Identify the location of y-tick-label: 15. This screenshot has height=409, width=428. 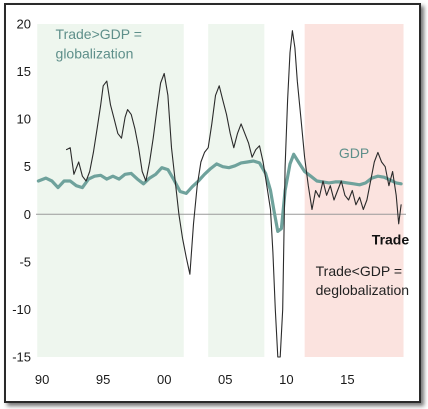
(24, 71).